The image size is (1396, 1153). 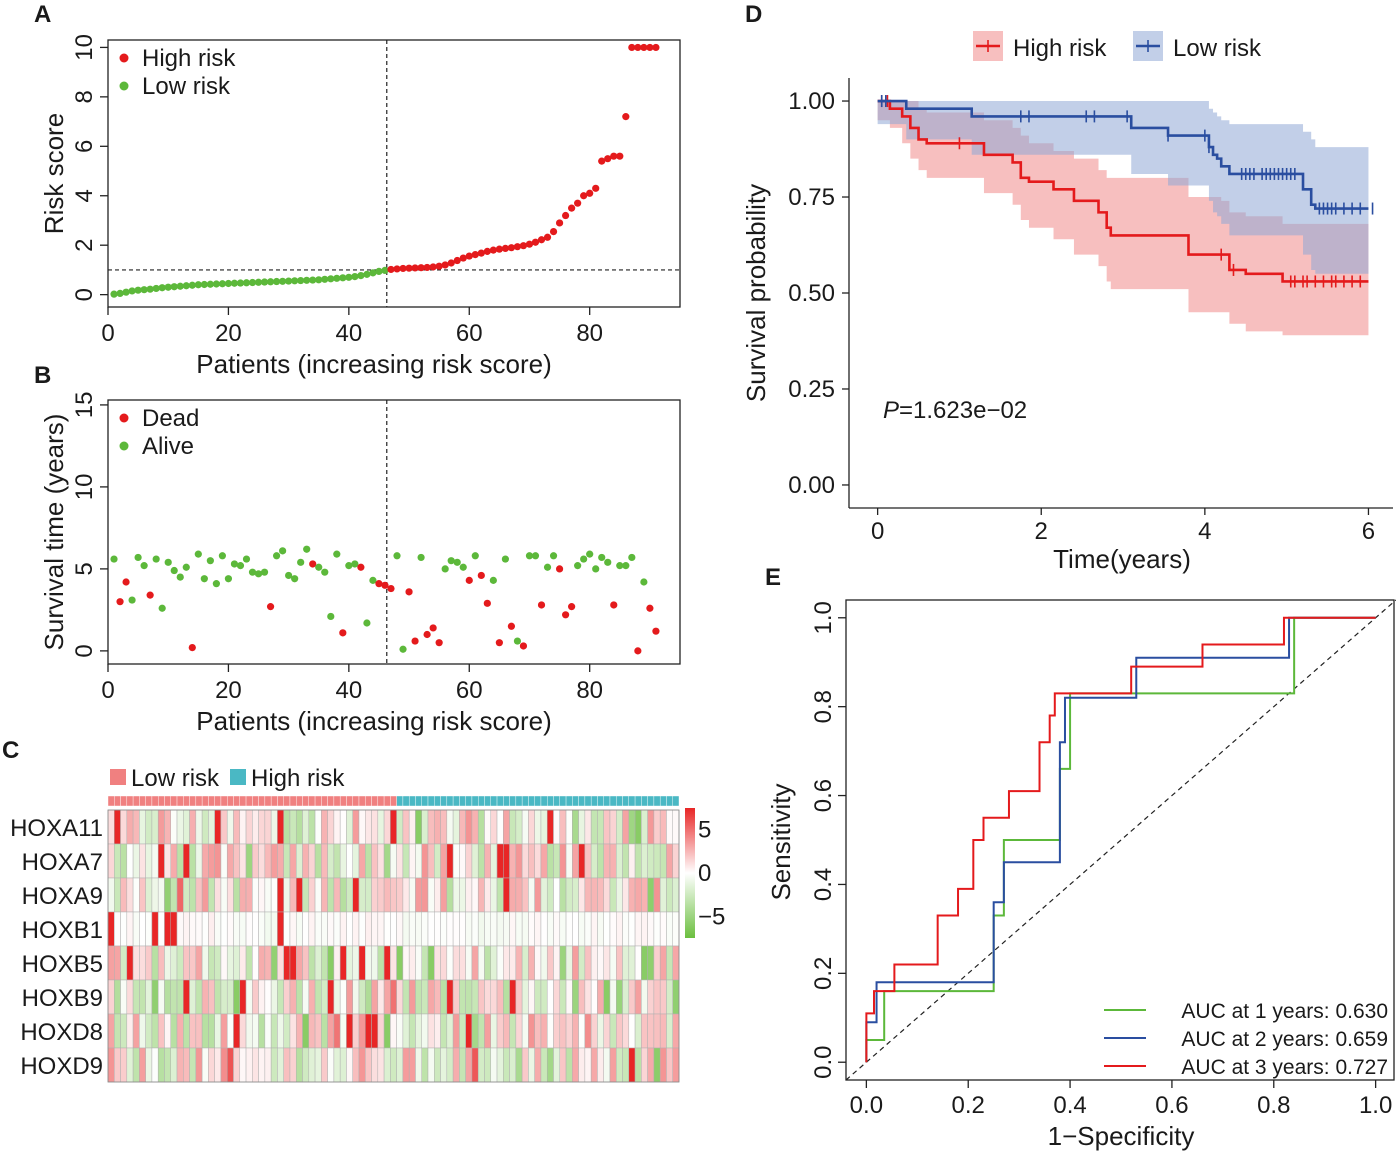 I want to click on y-tick-label: 0, so click(x=84, y=294).